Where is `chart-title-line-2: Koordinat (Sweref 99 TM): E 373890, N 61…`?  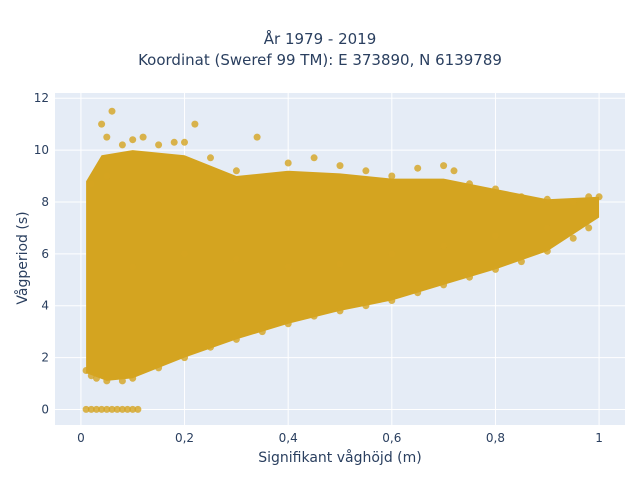
chart-title-line-2: Koordinat (Sweref 99 TM): E 373890, N 61… is located at coordinates (320, 60).